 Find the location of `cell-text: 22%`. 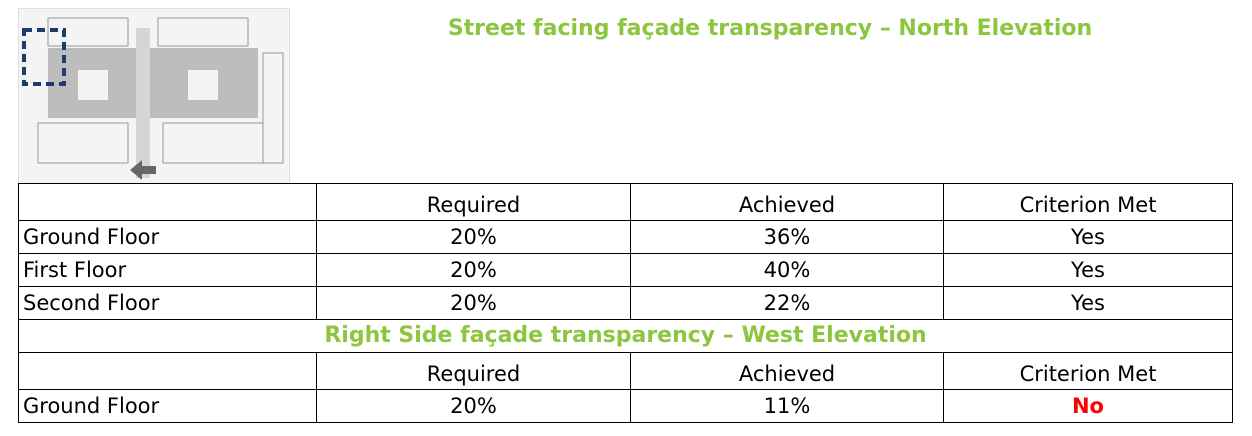

cell-text: 22% is located at coordinates (787, 303).